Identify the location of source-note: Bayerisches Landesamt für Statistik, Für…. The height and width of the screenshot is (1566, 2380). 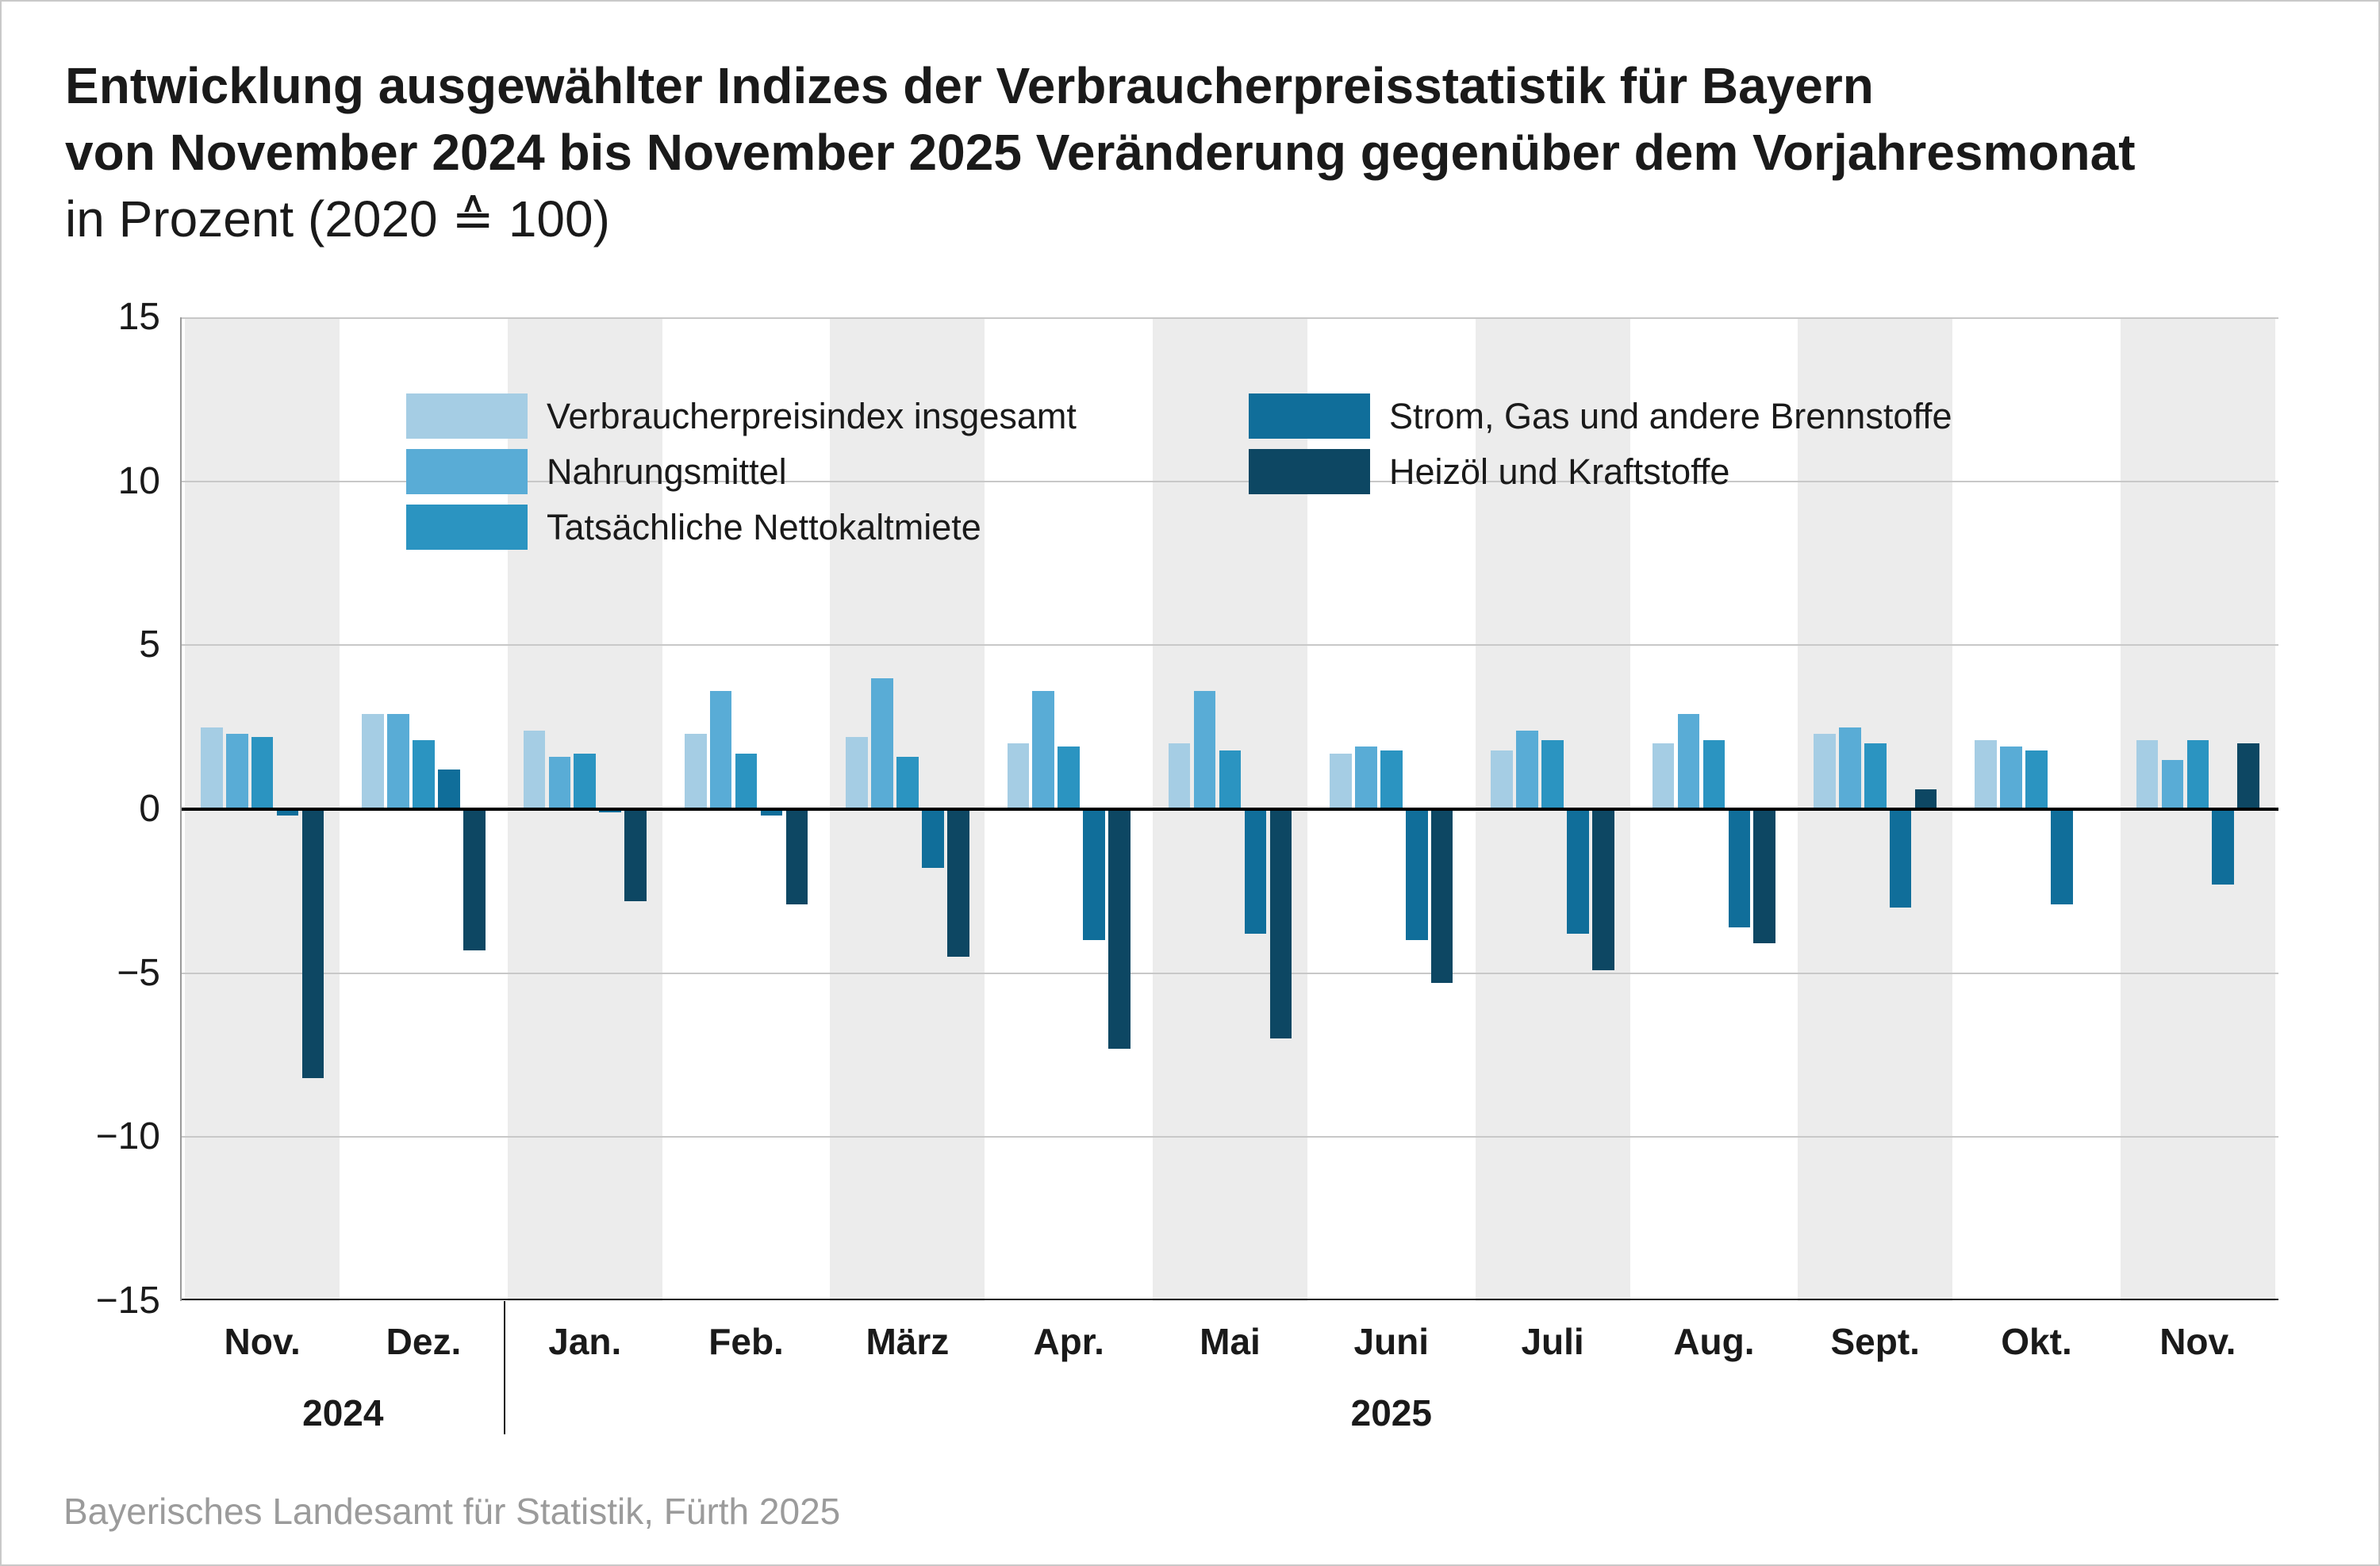
(452, 1511).